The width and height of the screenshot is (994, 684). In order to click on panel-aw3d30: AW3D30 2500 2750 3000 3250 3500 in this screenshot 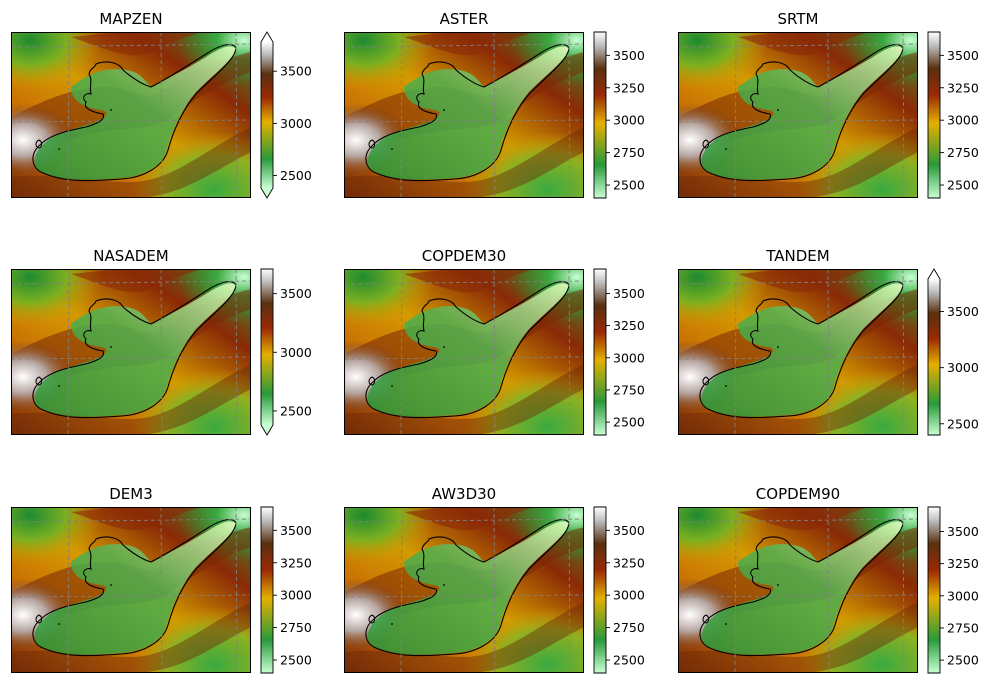, I will do `click(494, 579)`.